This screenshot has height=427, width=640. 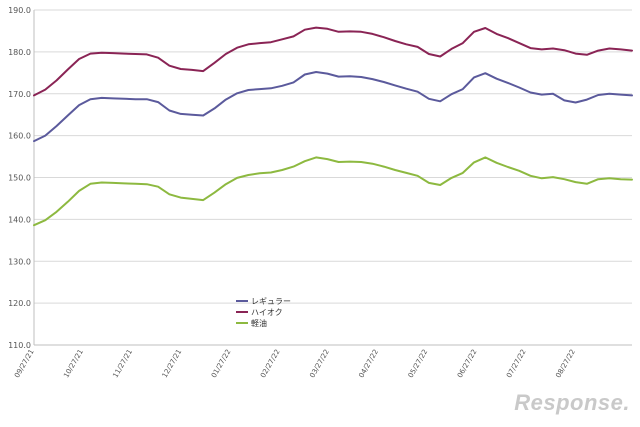 I want to click on y-tick-label: 120.0, so click(x=19, y=303).